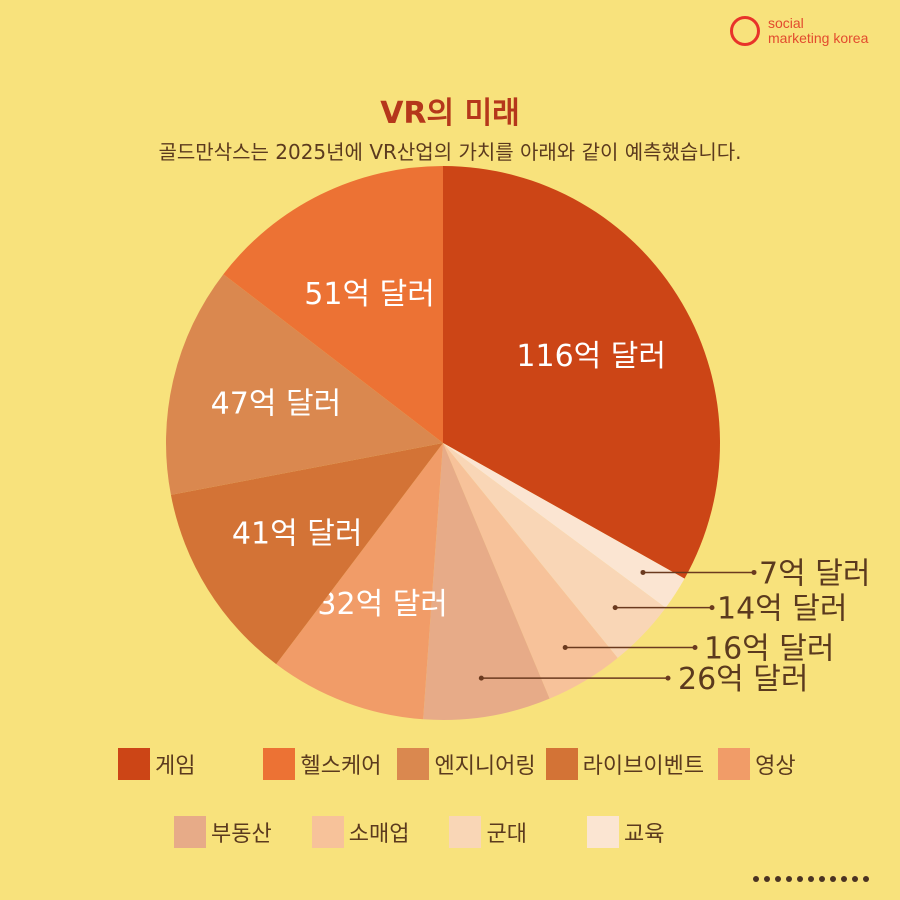 The height and width of the screenshot is (900, 900). I want to click on legend-row-1: 게임 헬스케어 엔지니어링 라이브이벤트 영상, so click(457, 764).